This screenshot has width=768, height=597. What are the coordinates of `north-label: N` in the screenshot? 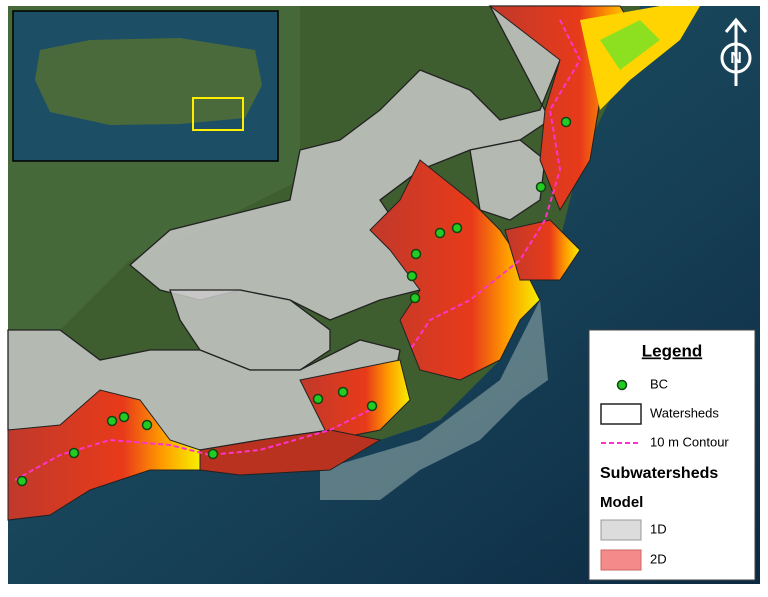 It's located at (736, 58).